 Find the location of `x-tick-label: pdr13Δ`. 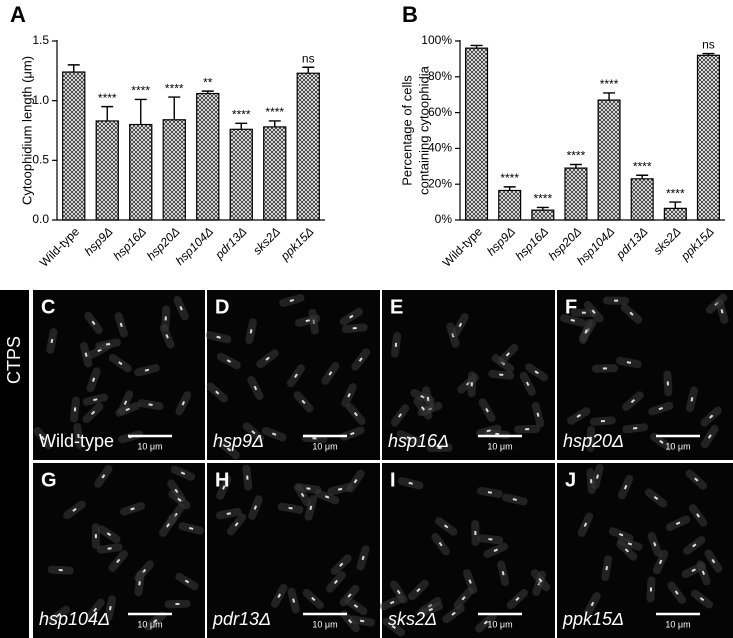

x-tick-label: pdr13Δ is located at coordinates (231, 243).